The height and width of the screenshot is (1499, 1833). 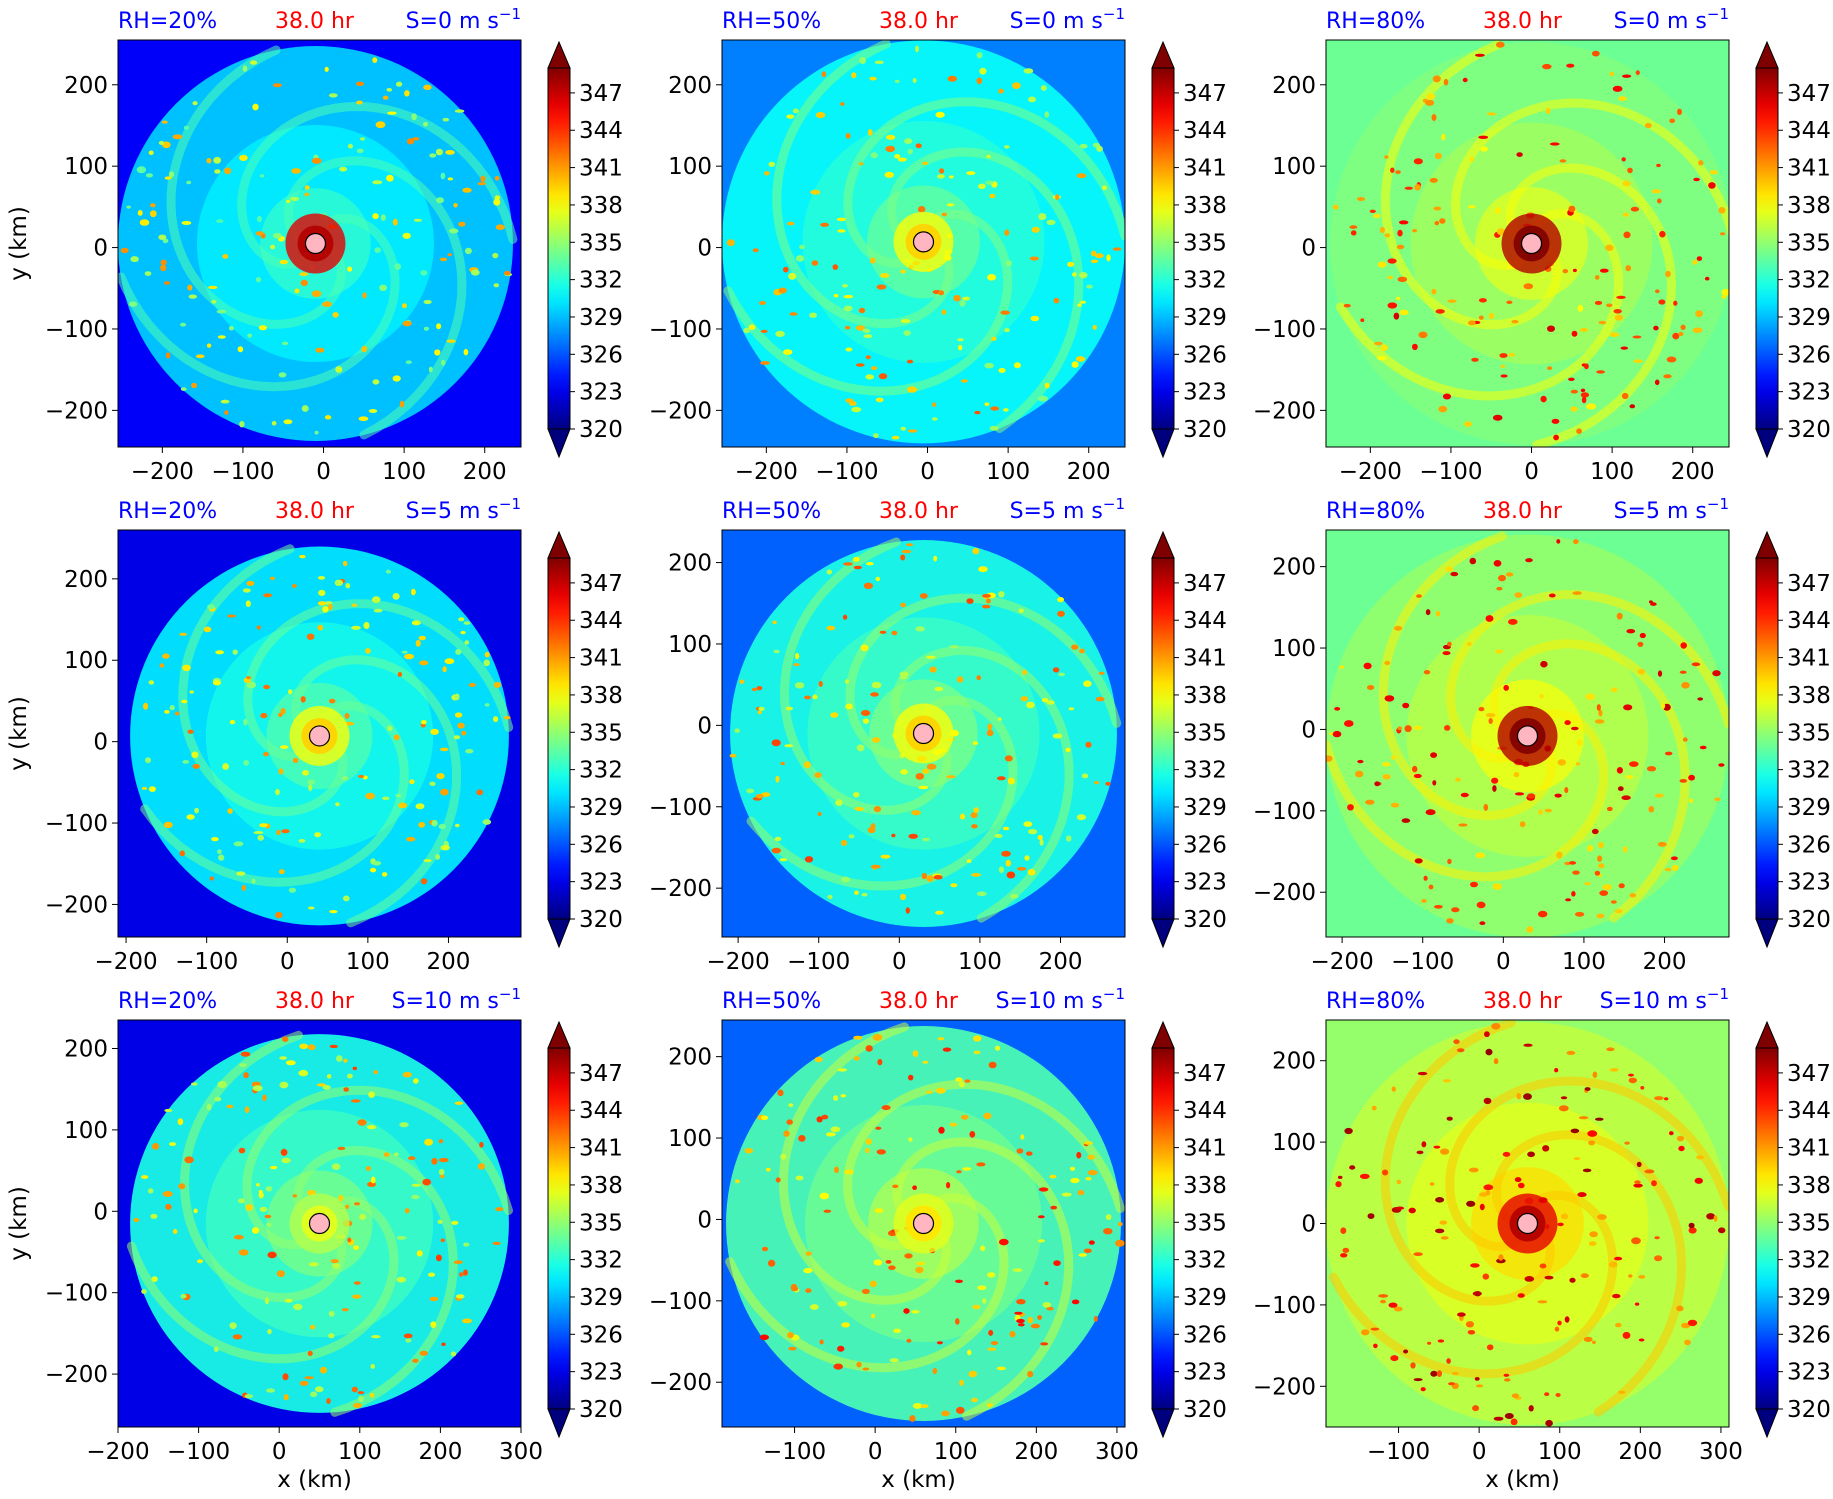 I want to click on colorbar-tick-label: 329, so click(x=1205, y=318).